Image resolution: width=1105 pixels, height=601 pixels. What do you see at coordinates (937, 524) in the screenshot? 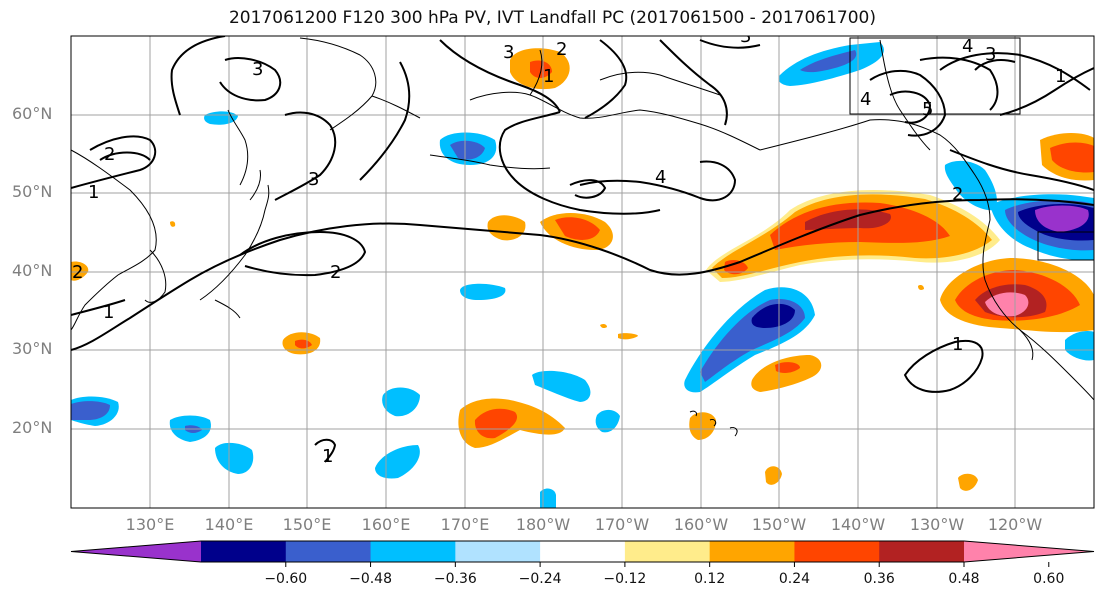
I see `lon-label: 130°W` at bounding box center [937, 524].